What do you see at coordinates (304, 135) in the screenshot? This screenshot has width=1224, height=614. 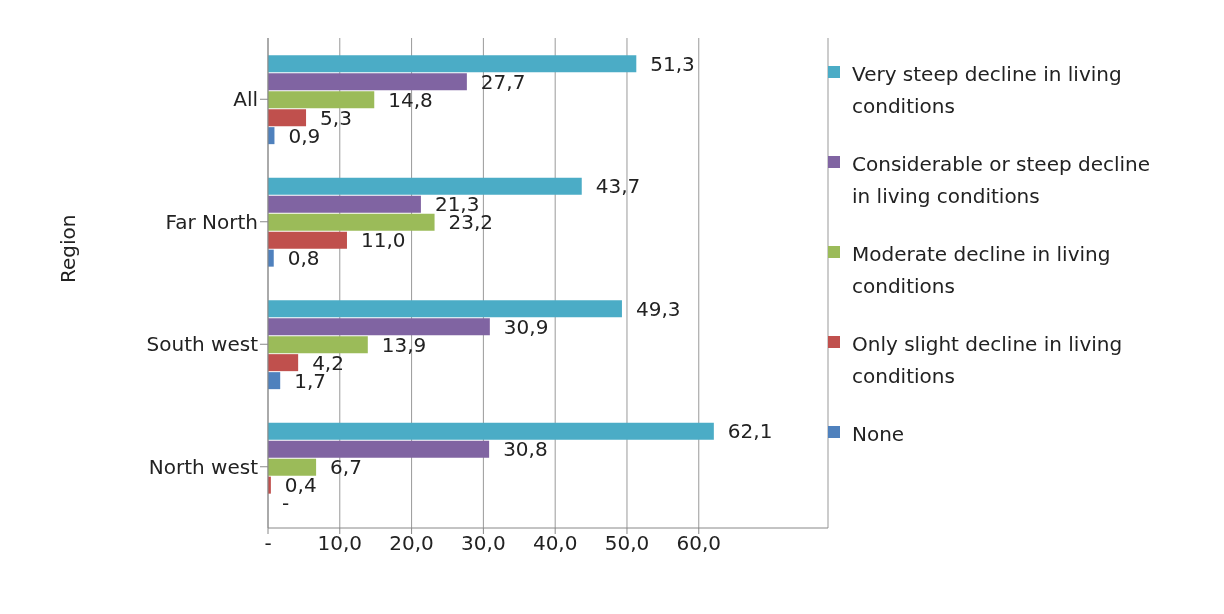 I see `data-label: 0,9` at bounding box center [304, 135].